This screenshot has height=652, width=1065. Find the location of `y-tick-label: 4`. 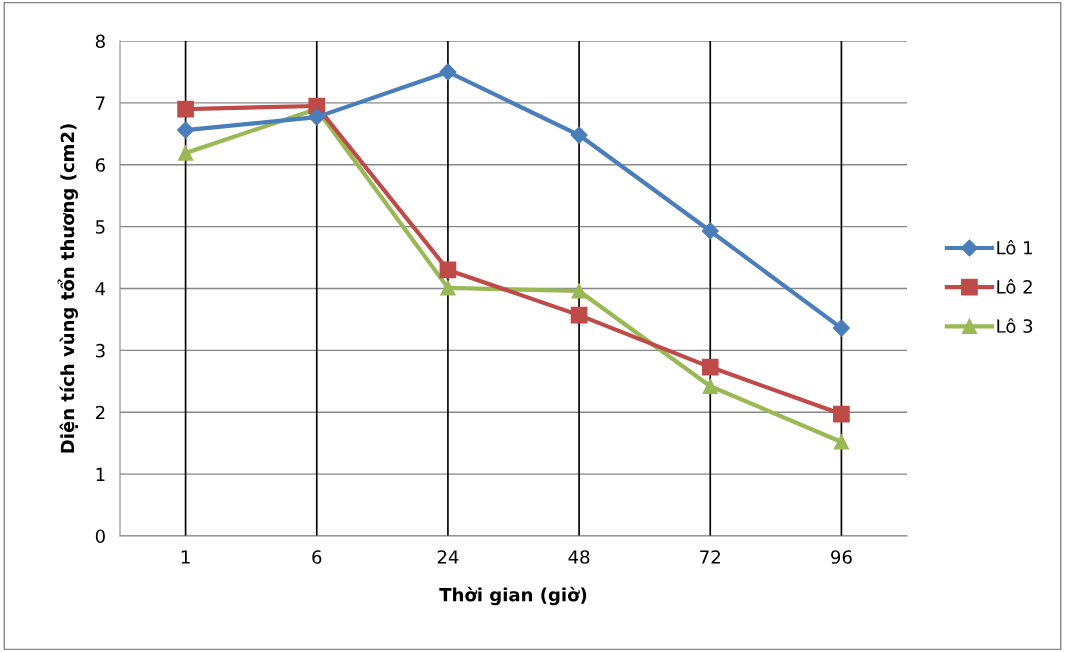

y-tick-label: 4 is located at coordinates (100, 289).